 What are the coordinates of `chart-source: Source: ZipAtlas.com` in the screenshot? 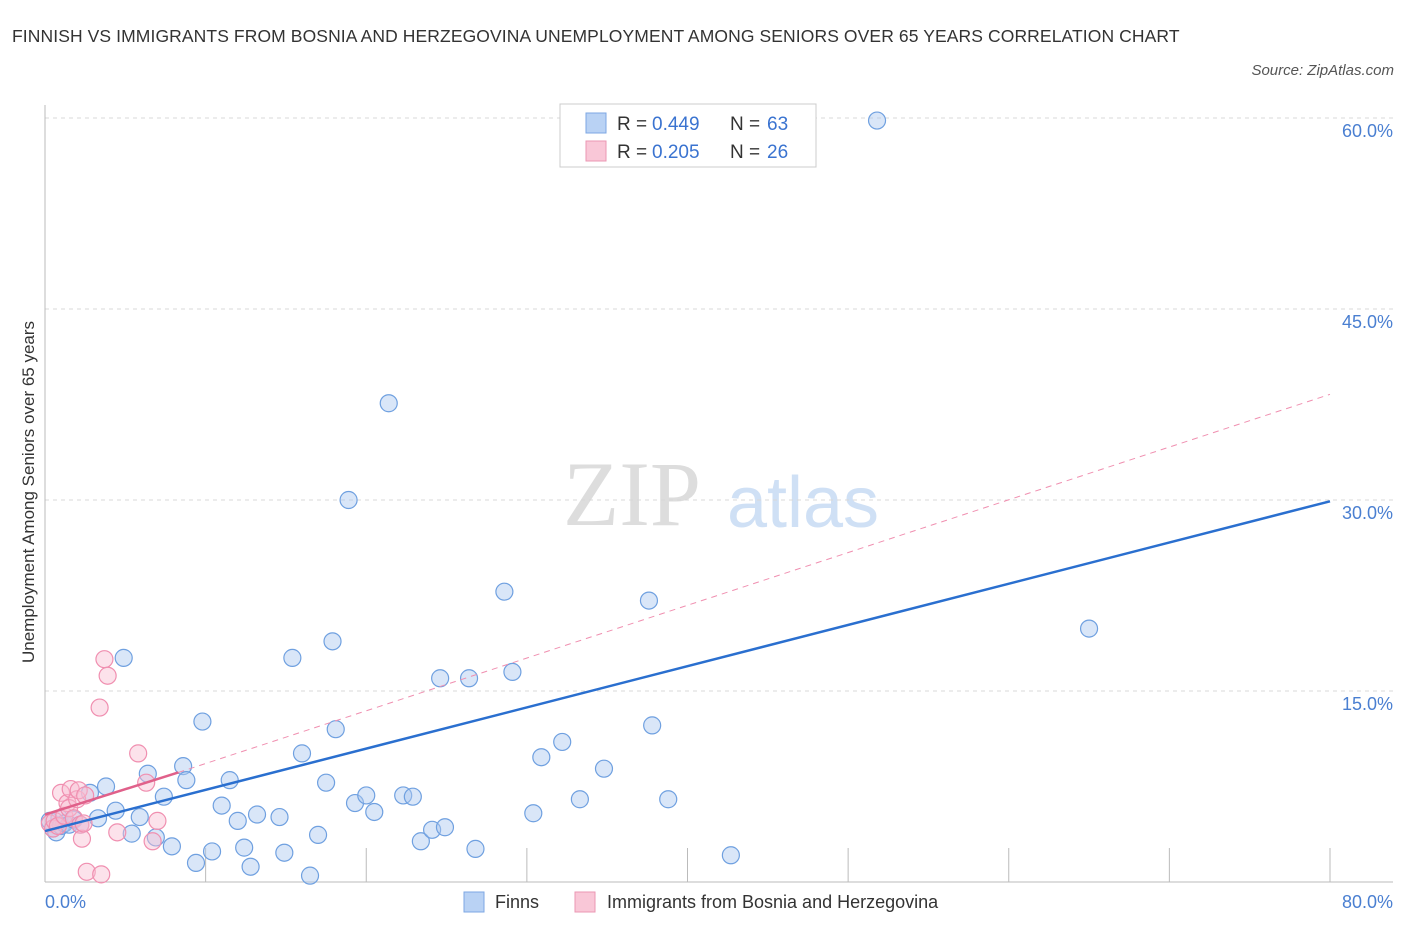 It's located at (1322, 70).